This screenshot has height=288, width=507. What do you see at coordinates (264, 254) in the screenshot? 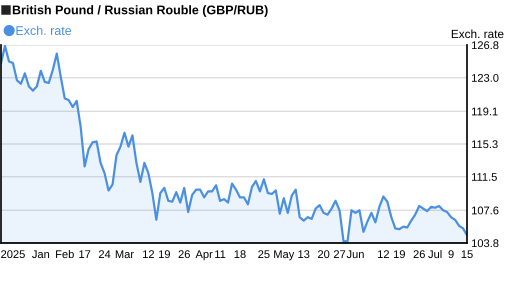
I see `x-tick-label: 25` at bounding box center [264, 254].